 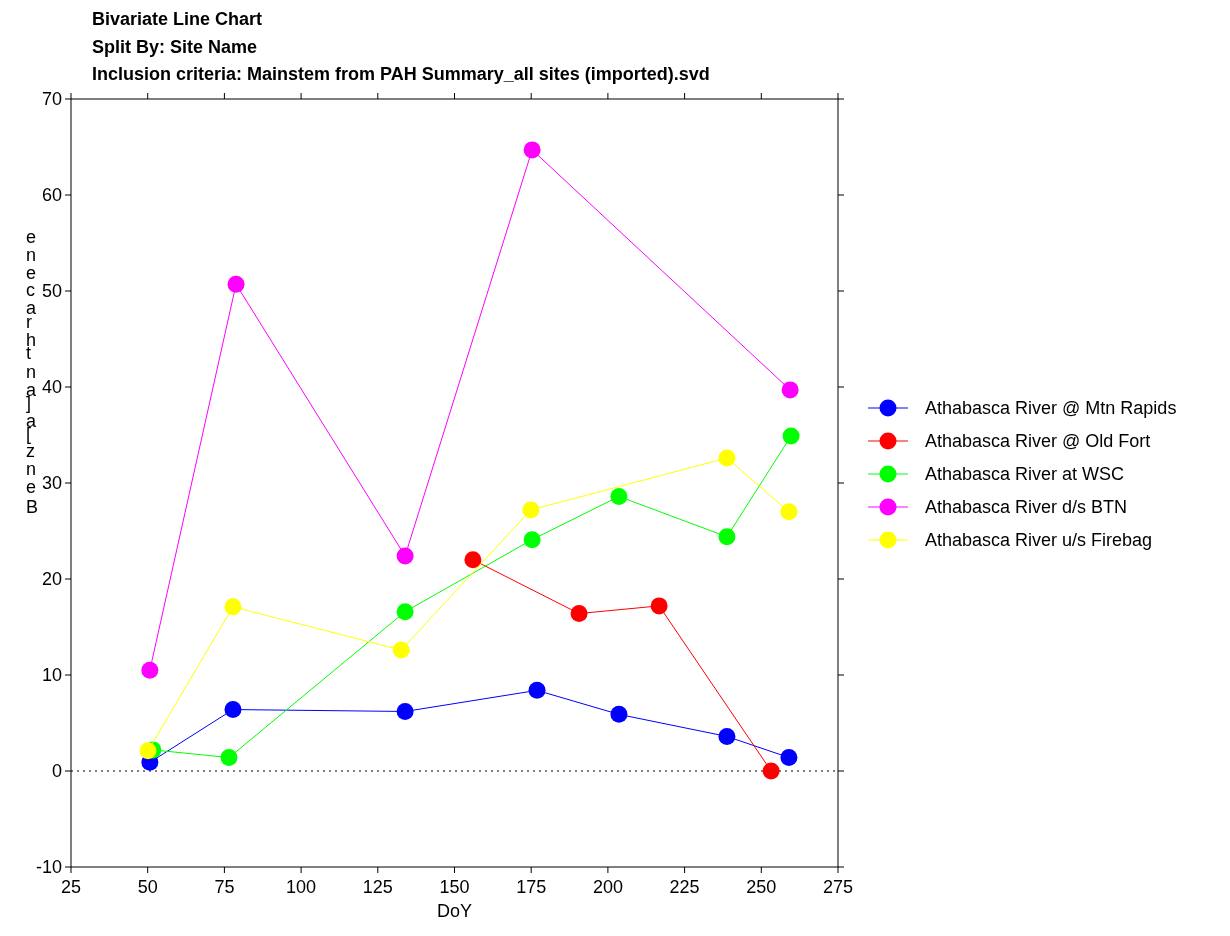 What do you see at coordinates (51, 99) in the screenshot?
I see `y-tick-label: 70` at bounding box center [51, 99].